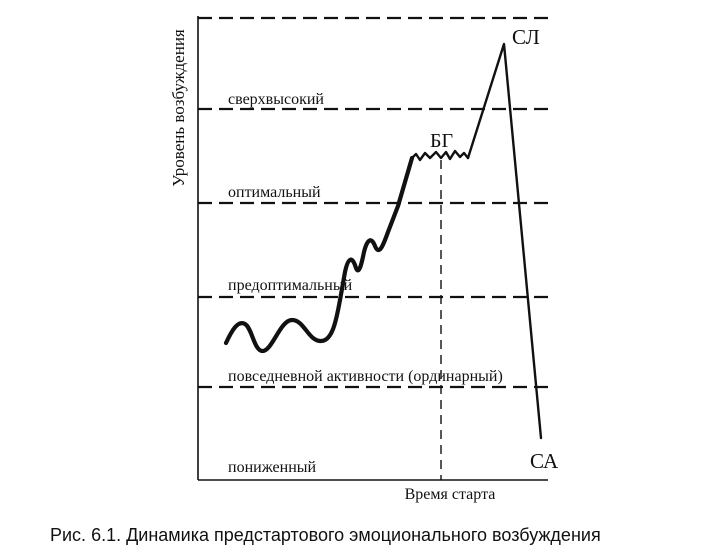 The image size is (722, 555). What do you see at coordinates (376, 229) in the screenshot?
I see `arousal-curve-rise` at bounding box center [376, 229].